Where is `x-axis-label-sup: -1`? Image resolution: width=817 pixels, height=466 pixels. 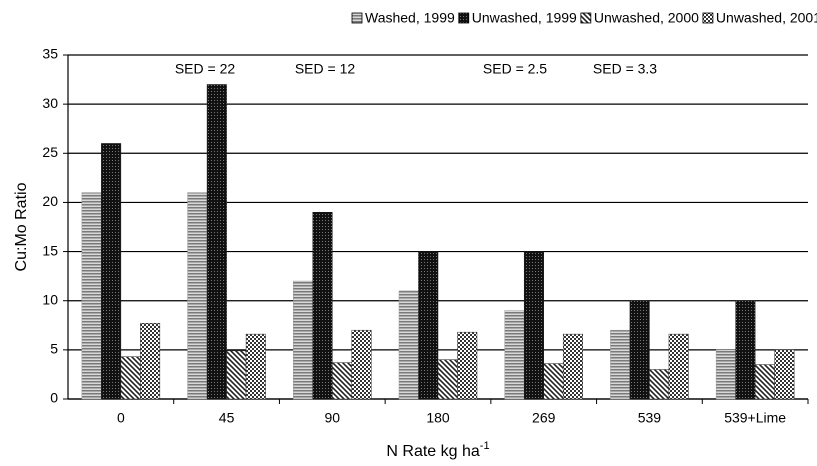
x-axis-label-sup: -1 is located at coordinates (485, 446).